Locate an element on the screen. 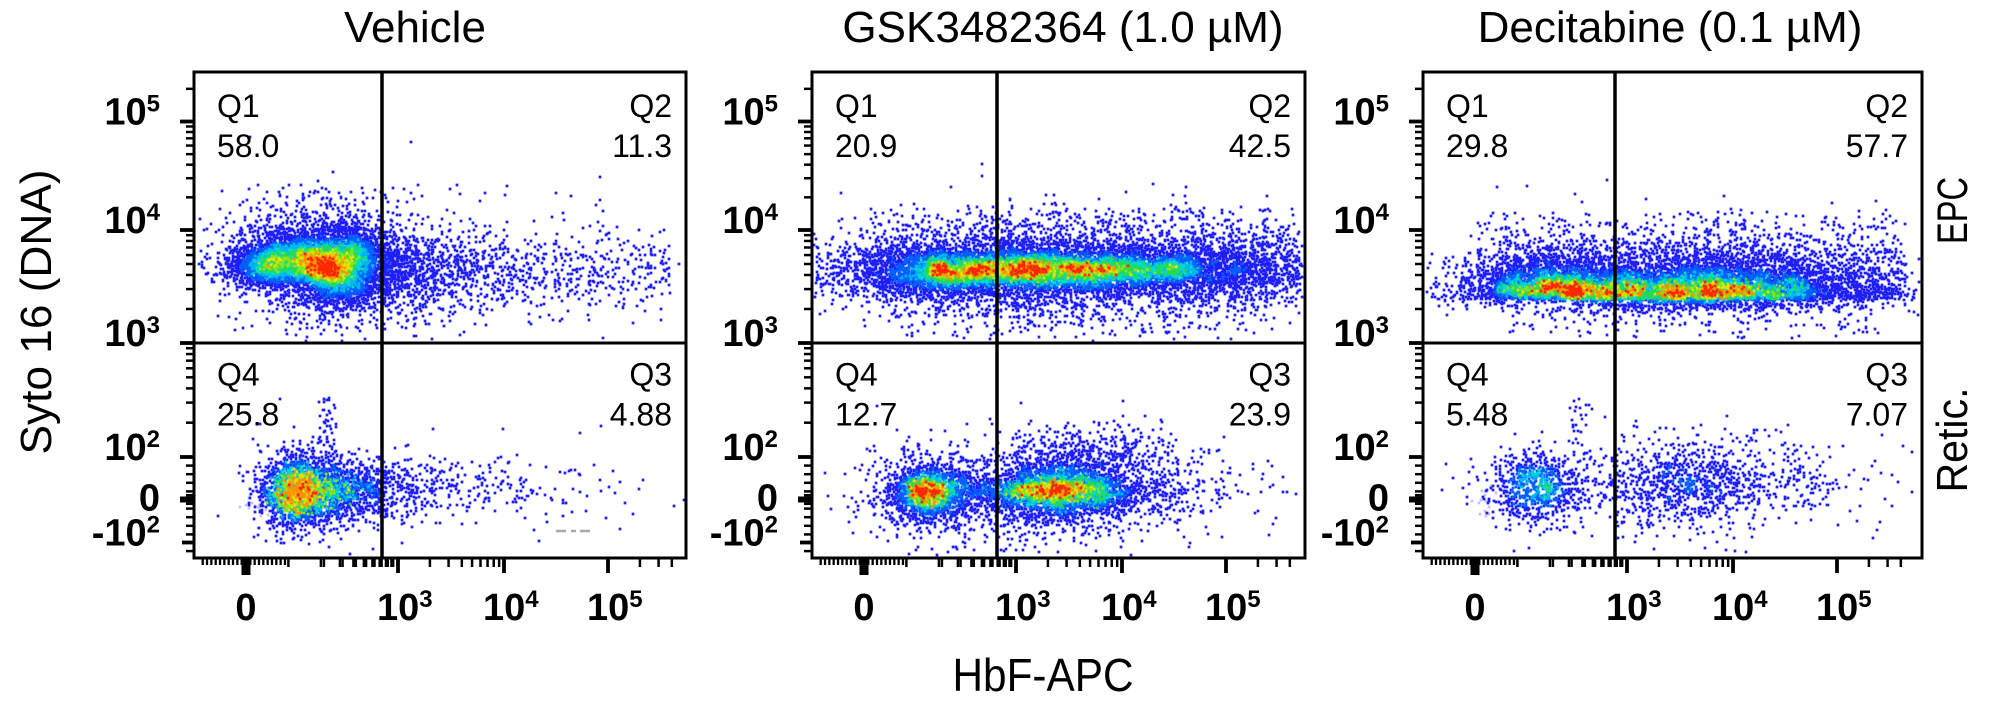 The height and width of the screenshot is (712, 1989). svg-text: 20.9 is located at coordinates (866, 146).